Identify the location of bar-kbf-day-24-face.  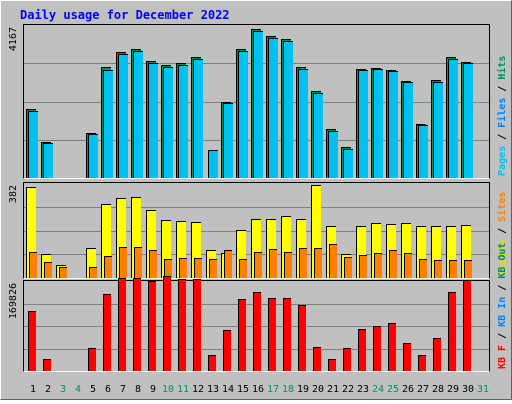
(377, 348).